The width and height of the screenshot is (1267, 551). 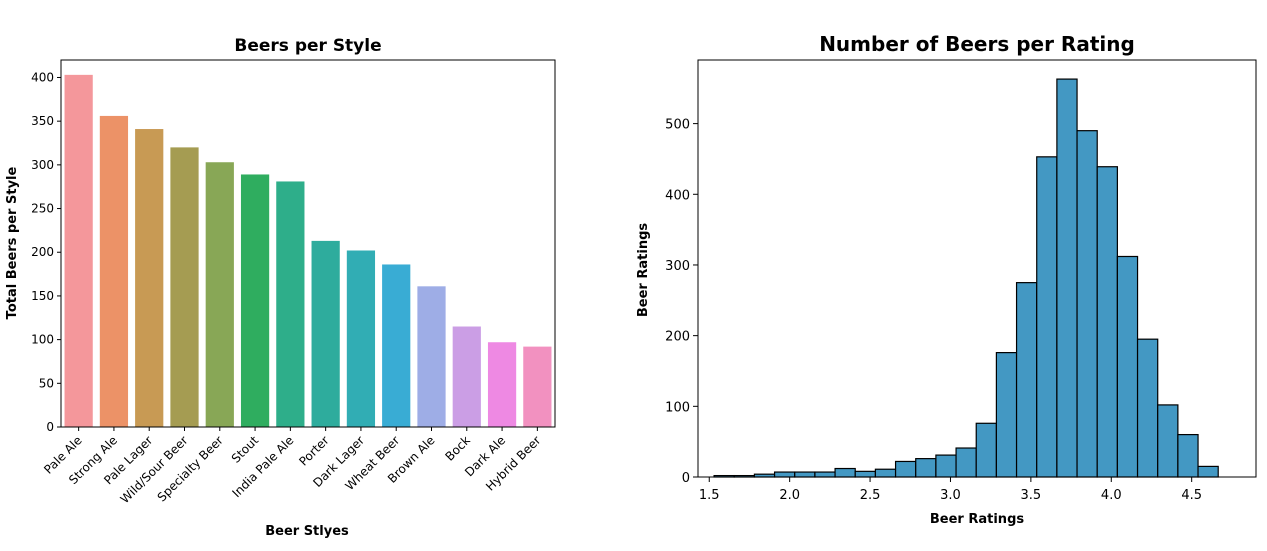 What do you see at coordinates (307, 46) in the screenshot?
I see `chart-title: Beers per Style` at bounding box center [307, 46].